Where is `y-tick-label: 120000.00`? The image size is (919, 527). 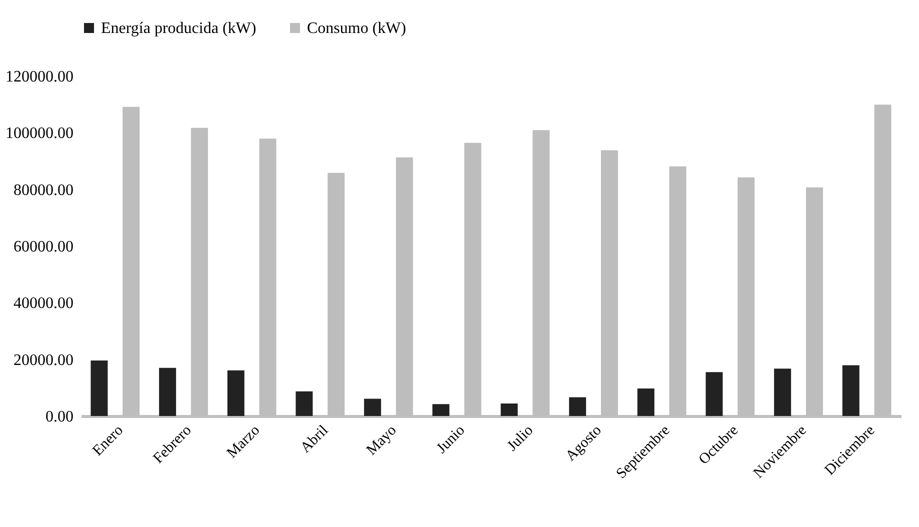
y-tick-label: 120000.00 is located at coordinates (40, 77).